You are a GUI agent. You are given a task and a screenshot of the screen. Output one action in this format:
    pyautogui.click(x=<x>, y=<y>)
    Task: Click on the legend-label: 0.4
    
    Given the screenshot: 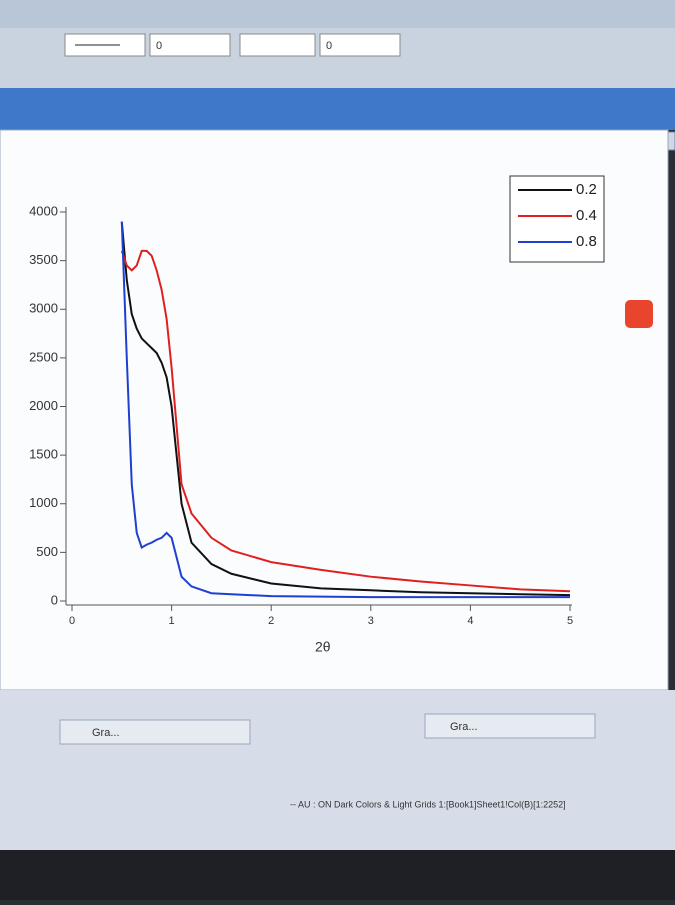 What is the action you would take?
    pyautogui.click(x=586, y=215)
    